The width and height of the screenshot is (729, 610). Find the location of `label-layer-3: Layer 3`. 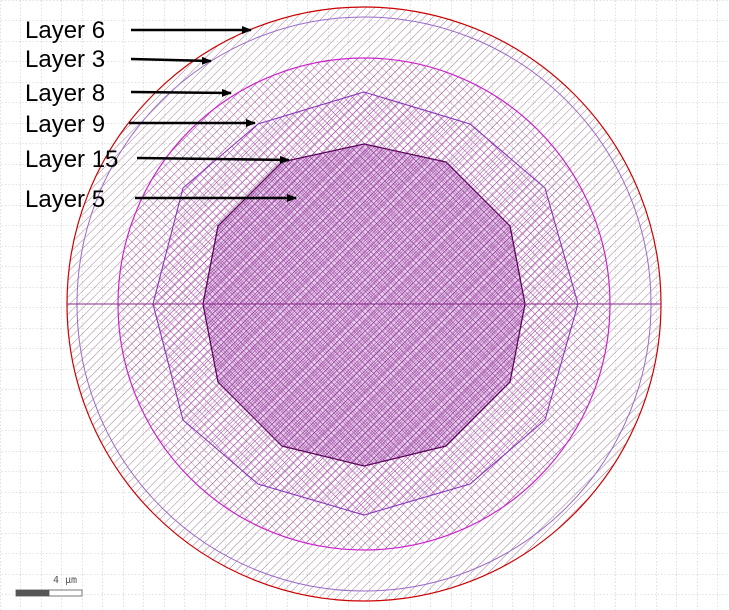

label-layer-3: Layer 3 is located at coordinates (118, 59).